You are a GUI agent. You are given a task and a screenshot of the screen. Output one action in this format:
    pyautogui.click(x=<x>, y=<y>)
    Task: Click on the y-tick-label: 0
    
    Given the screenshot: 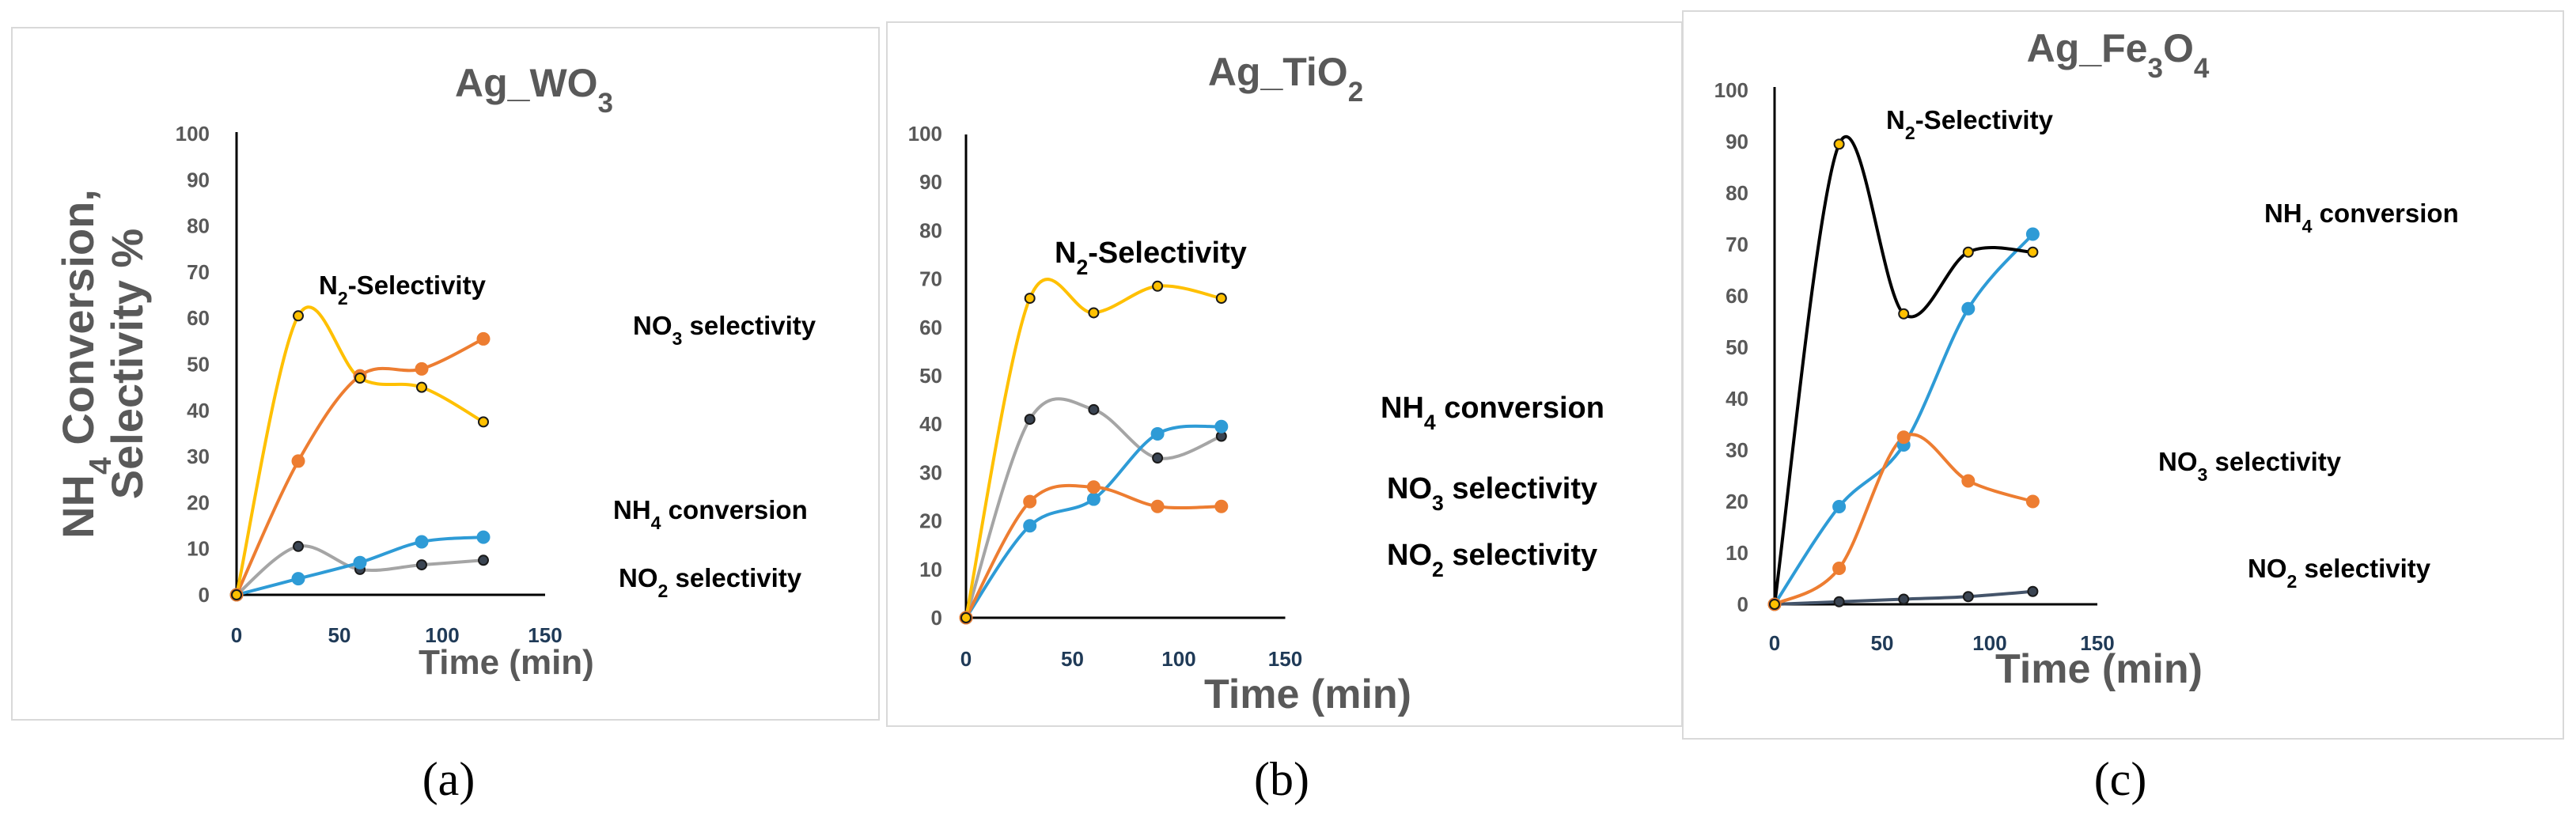 What is the action you would take?
    pyautogui.click(x=936, y=618)
    